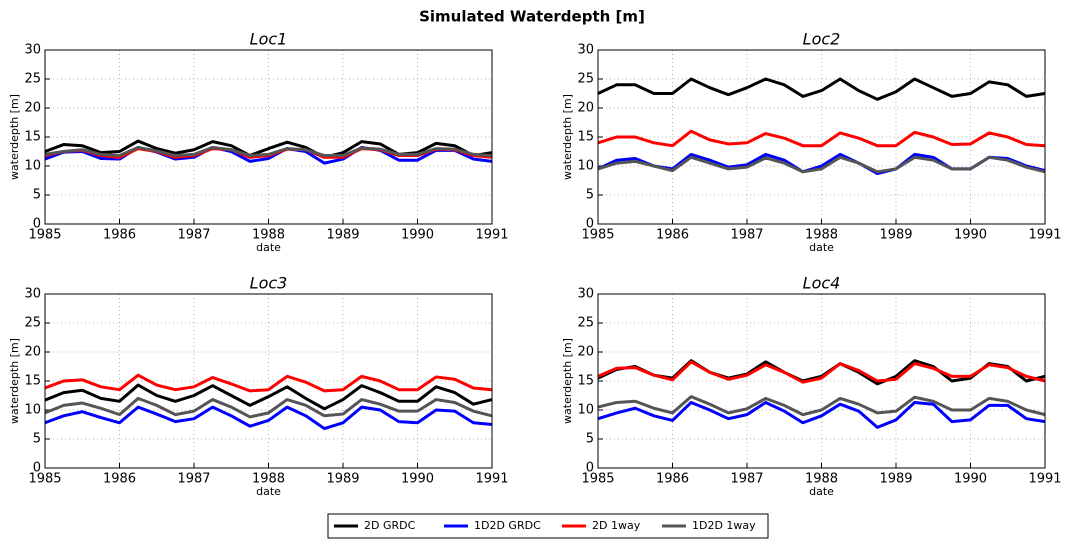 The image size is (1065, 542). Describe the element at coordinates (390, 525) in the screenshot. I see `legend-label: 2D GRDC` at that location.